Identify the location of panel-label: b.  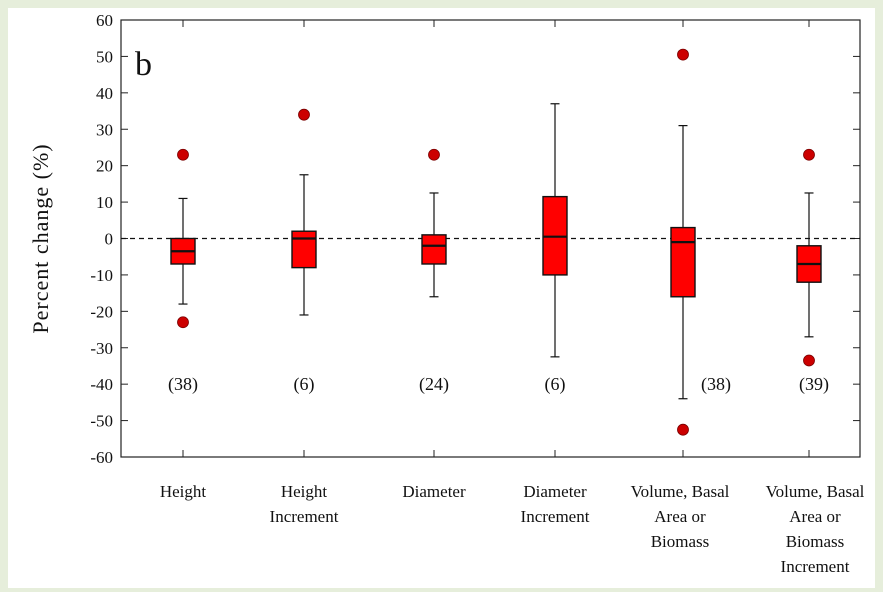
(143, 64).